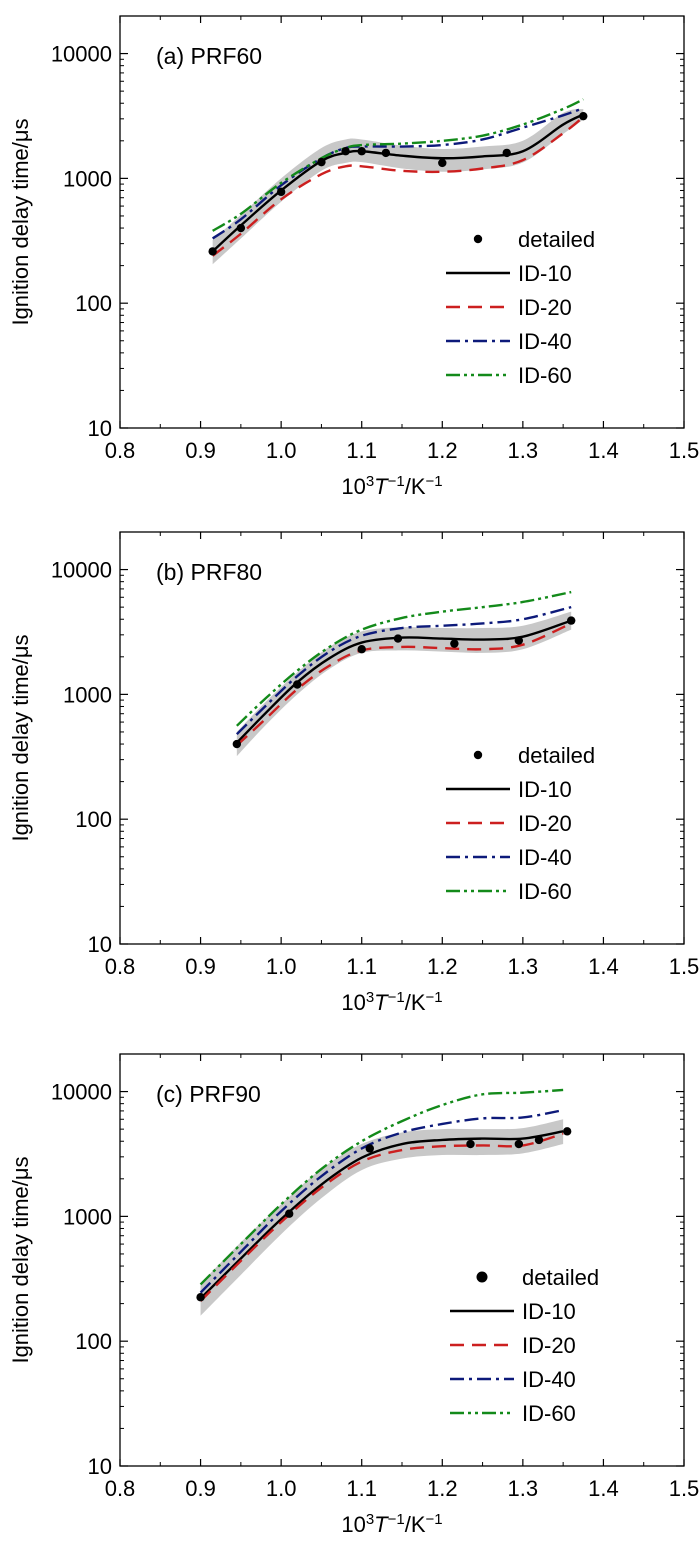 The image size is (700, 1550). I want to click on x-tick-label: 0.8, so click(120, 450).